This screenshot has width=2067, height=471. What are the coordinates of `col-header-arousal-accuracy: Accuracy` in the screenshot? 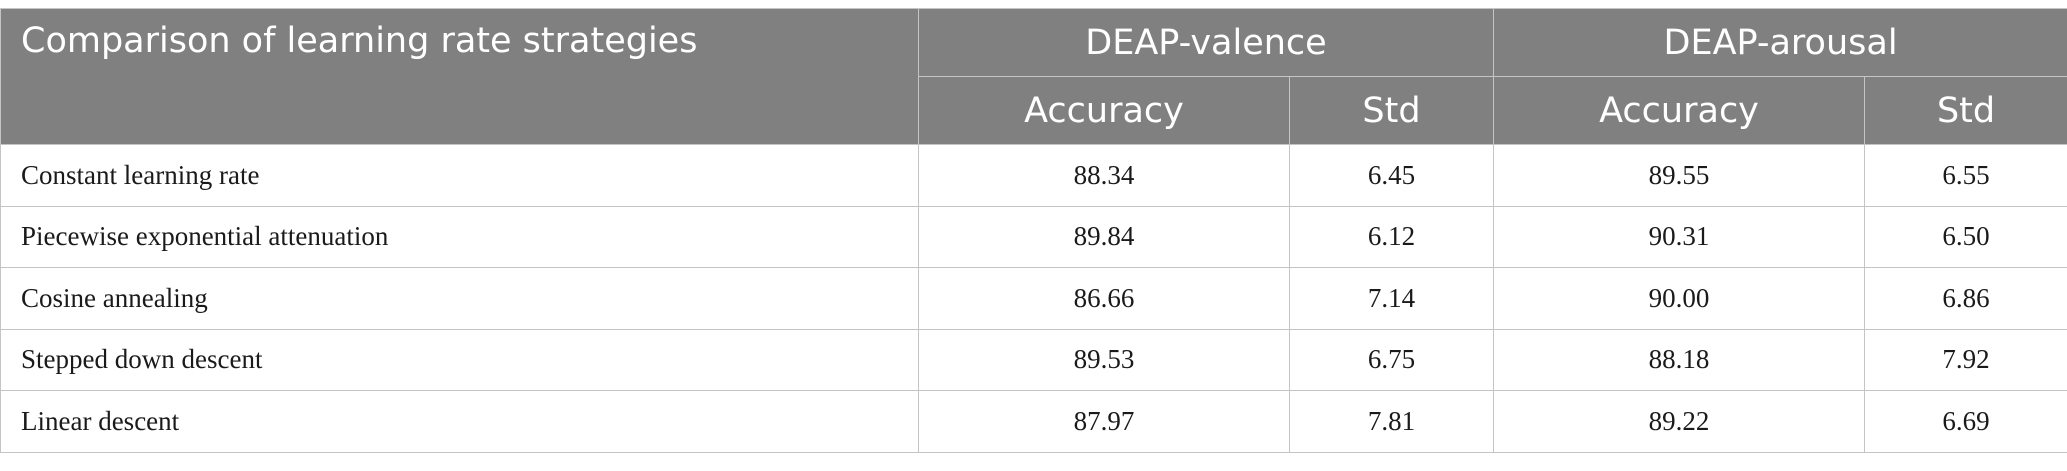 It's located at (1679, 110).